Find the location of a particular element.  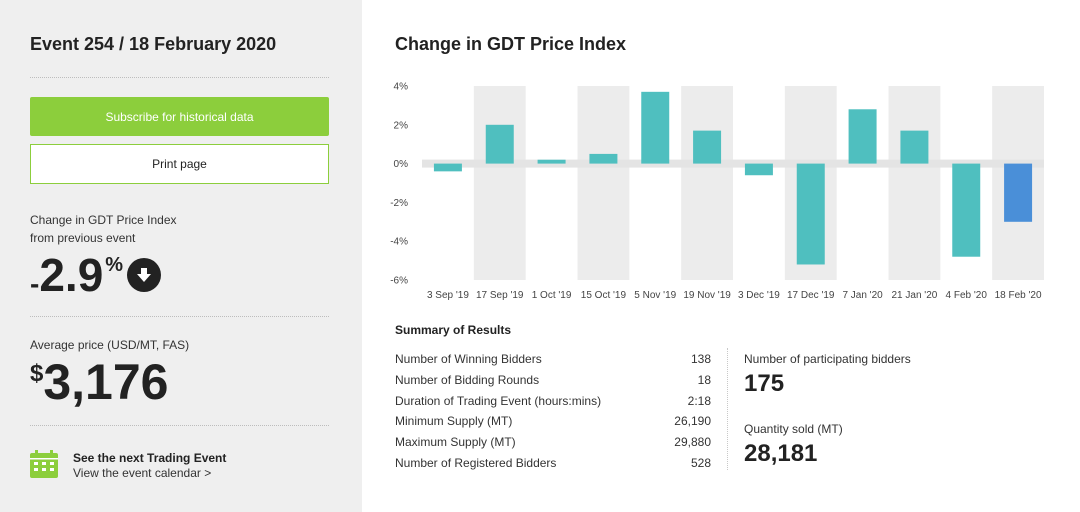

summary-row: Number of Winning Bidders 138 is located at coordinates (553, 362).